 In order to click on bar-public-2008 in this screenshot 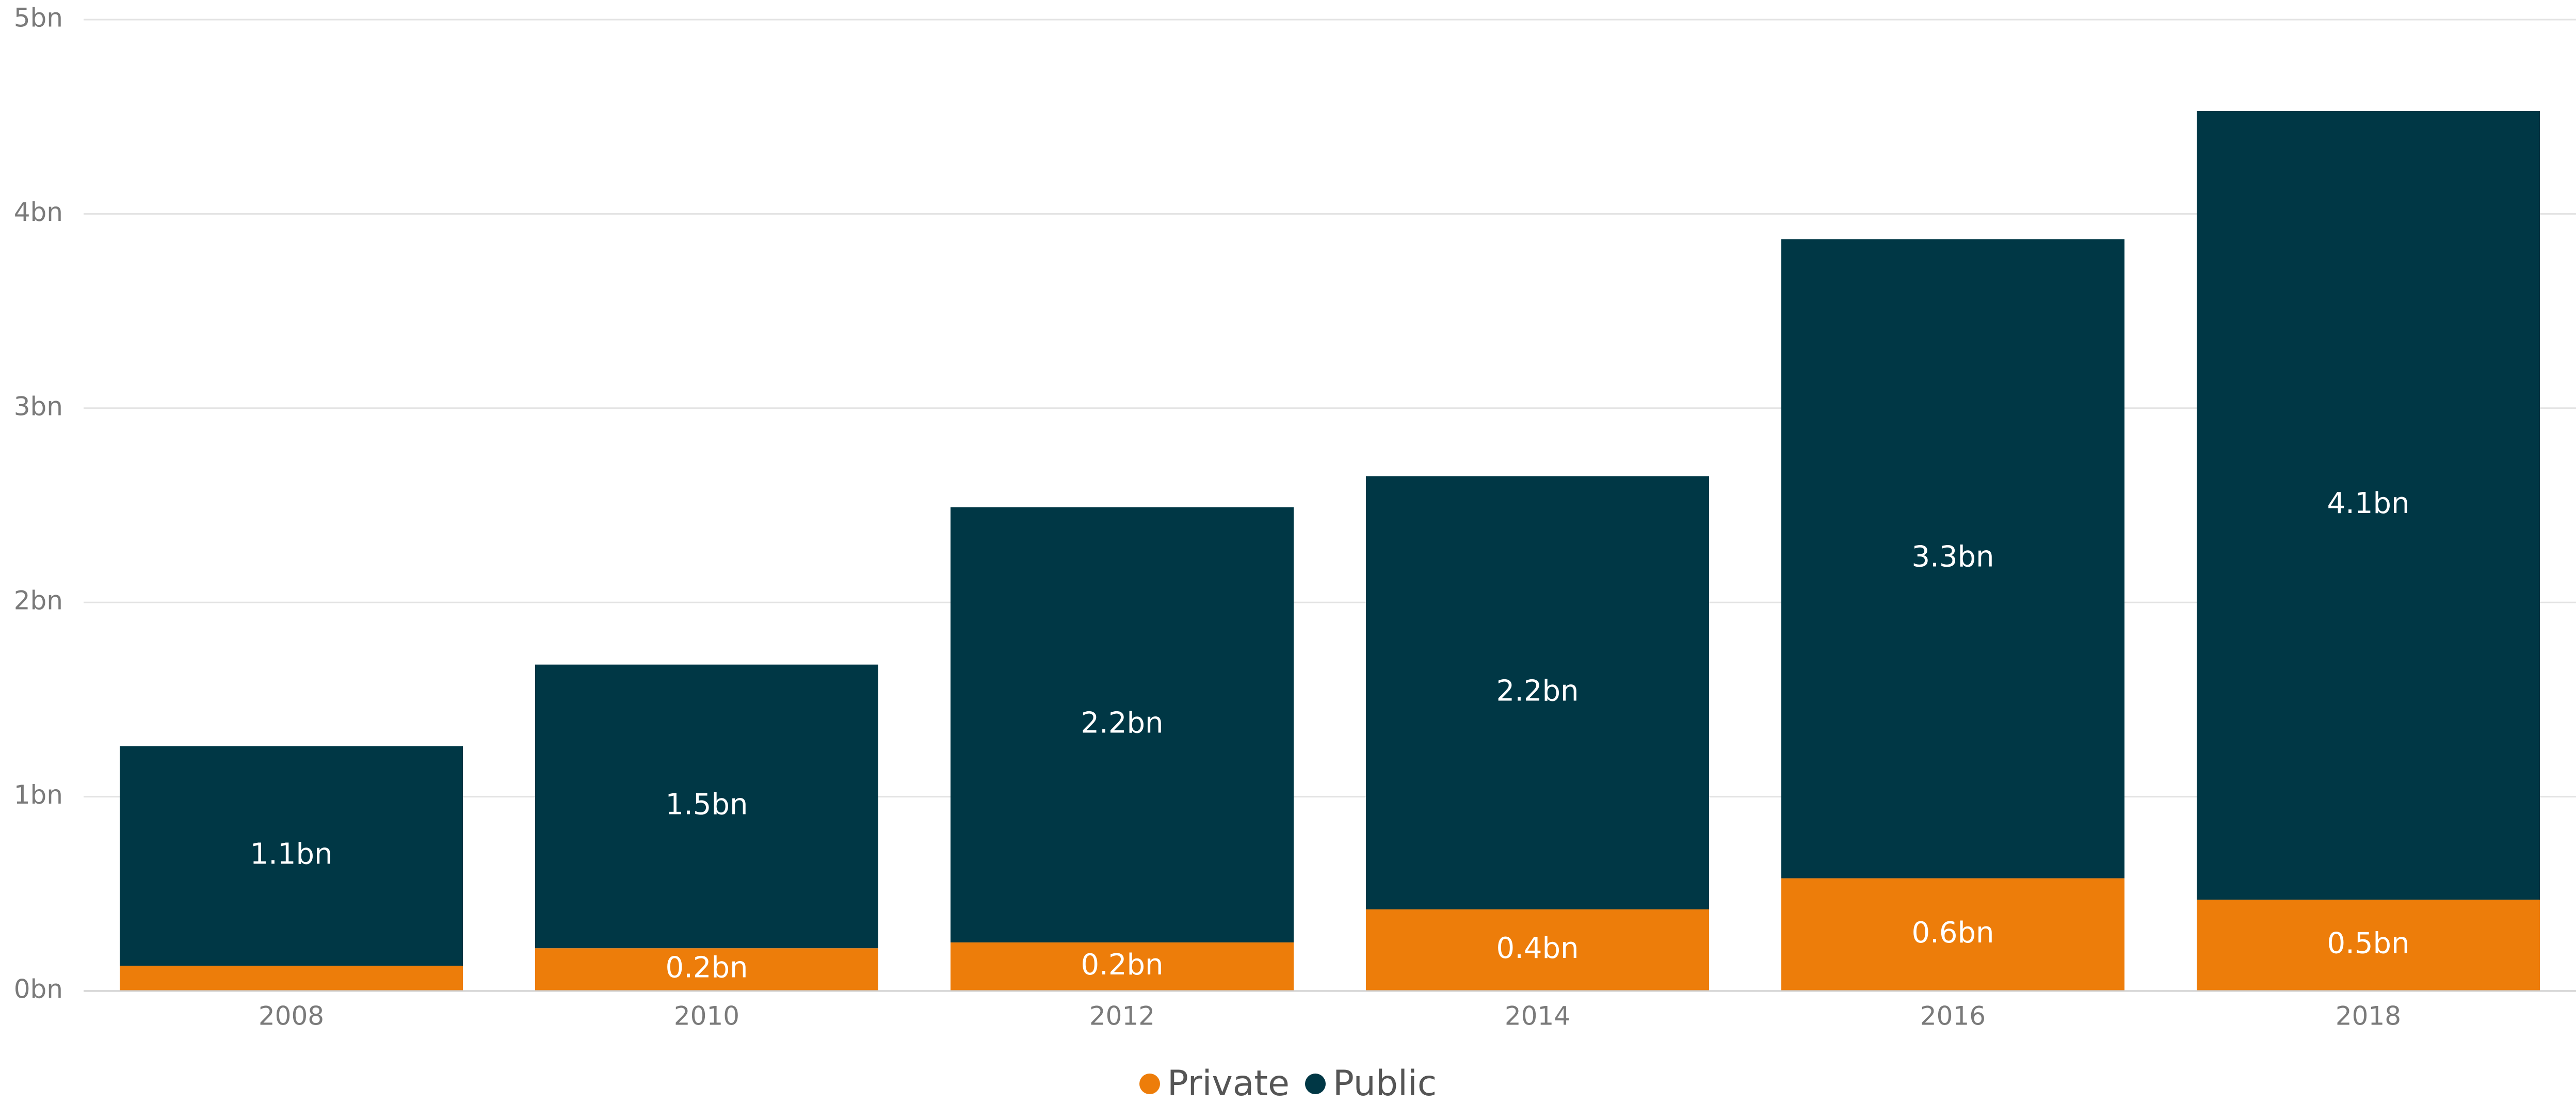, I will do `click(292, 856)`.